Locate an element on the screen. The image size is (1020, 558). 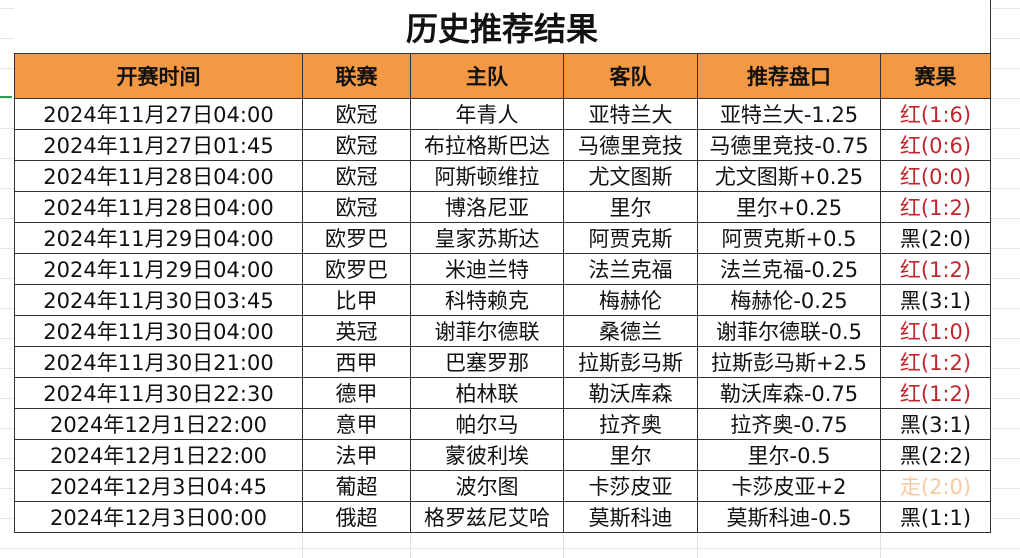
cell-time: 2024年11月30日21:00 is located at coordinates (158, 362).